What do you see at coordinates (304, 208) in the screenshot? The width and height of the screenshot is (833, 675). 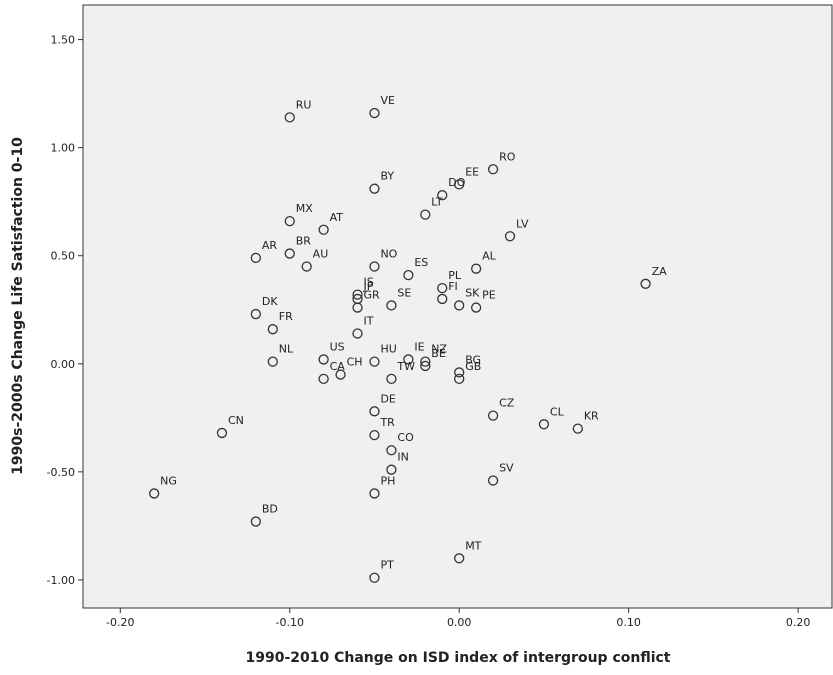 I see `point-label: MX` at bounding box center [304, 208].